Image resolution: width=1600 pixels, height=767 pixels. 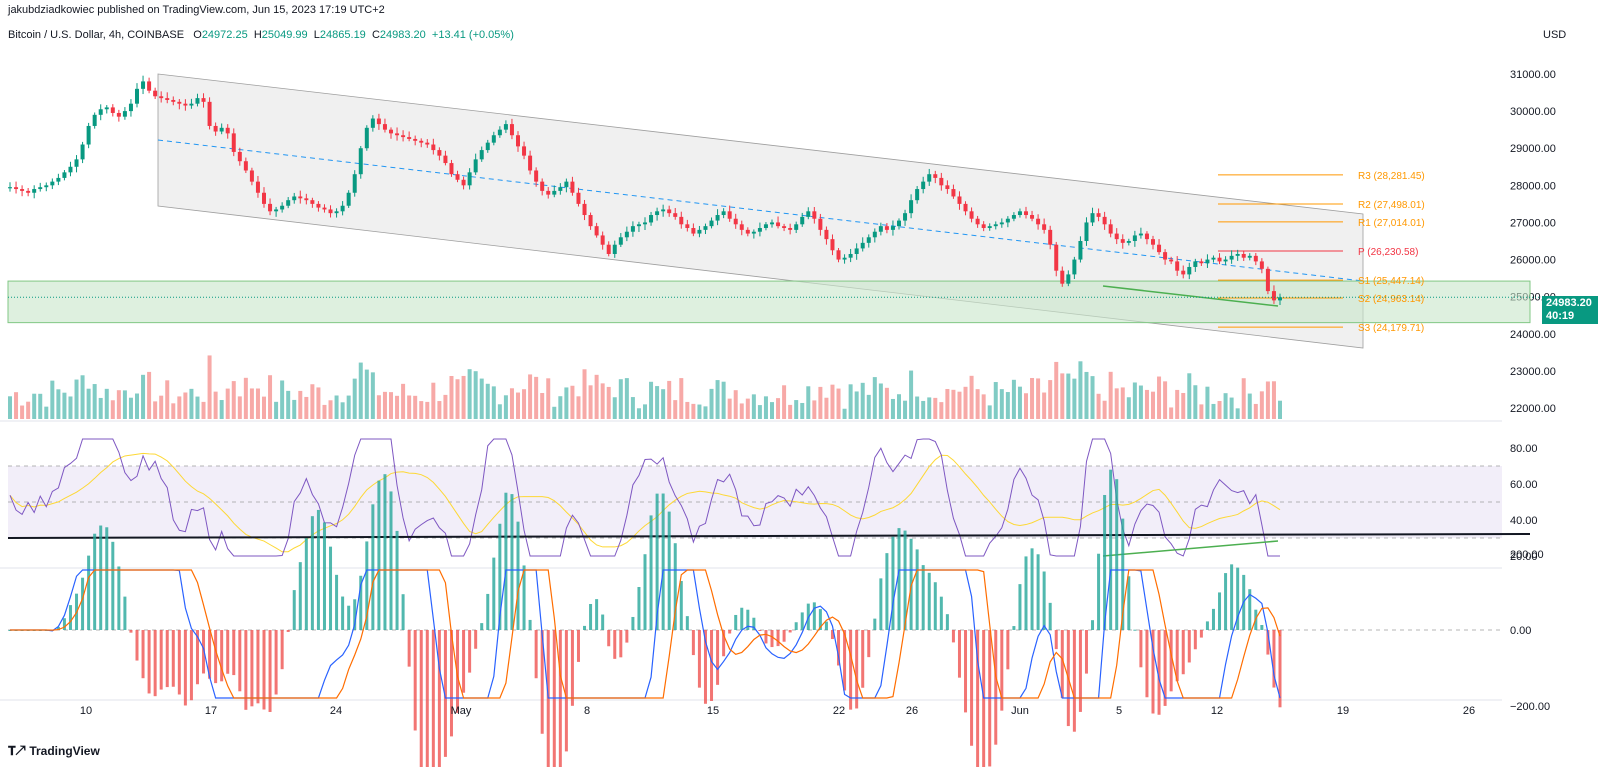 What do you see at coordinates (96, 35) in the screenshot?
I see `symbol-name: Bitcoin / U.S. Dollar, 4h, COINBASE` at bounding box center [96, 35].